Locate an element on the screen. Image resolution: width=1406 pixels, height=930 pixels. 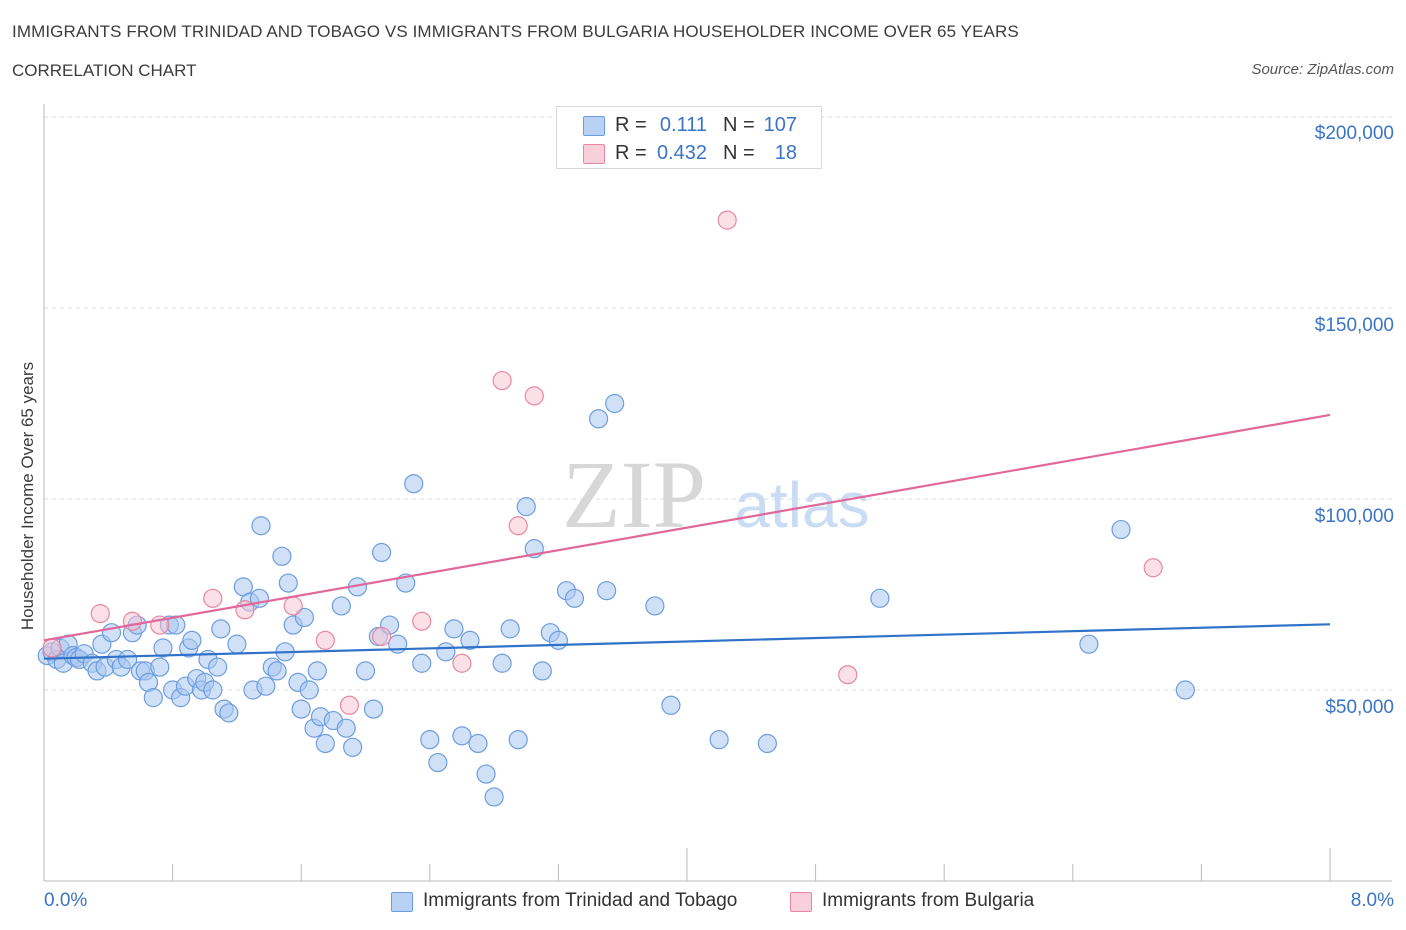
y-axis-label: Householder Income Over 65 years is located at coordinates (27, 496).